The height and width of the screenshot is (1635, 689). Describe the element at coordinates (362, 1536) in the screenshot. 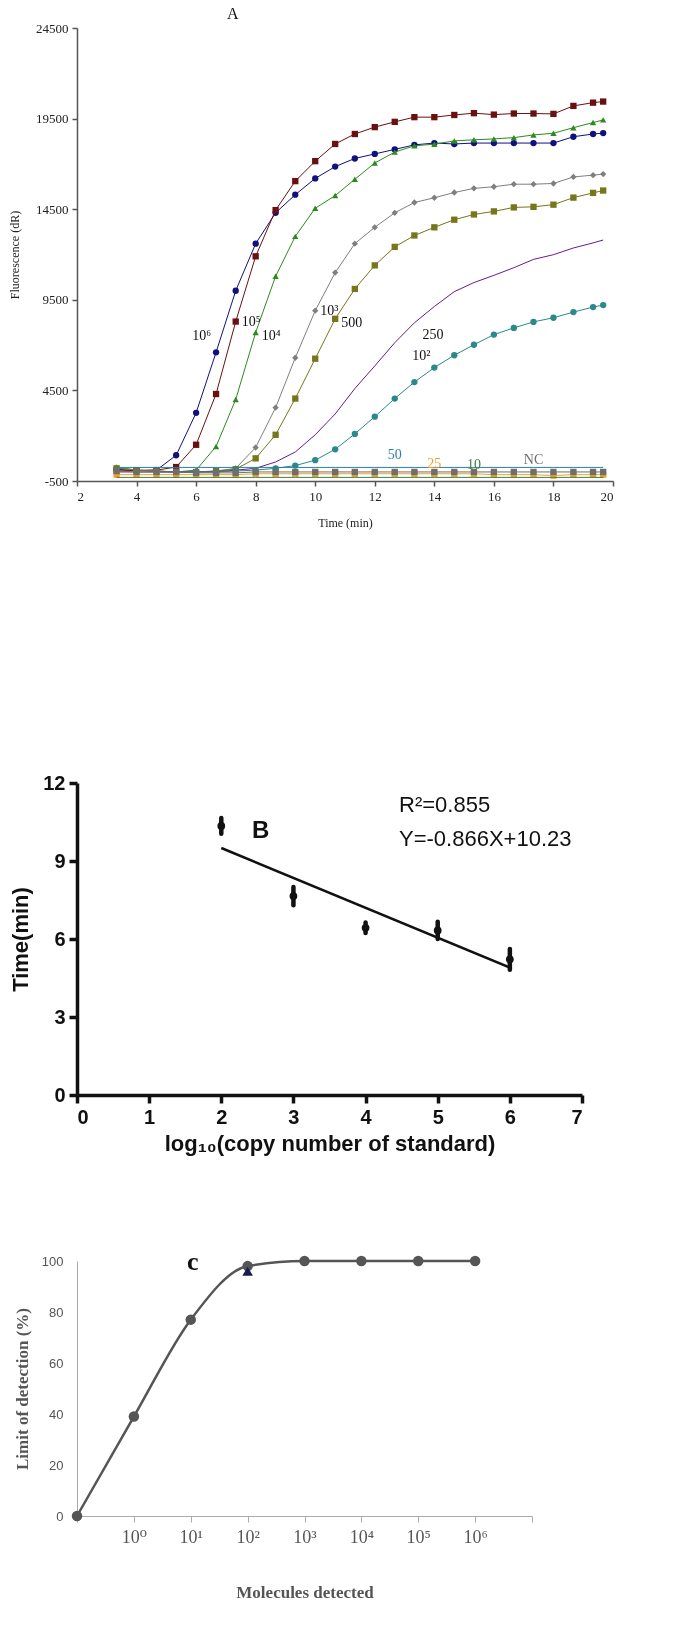

I see `x-tick-label: 10⁴` at that location.